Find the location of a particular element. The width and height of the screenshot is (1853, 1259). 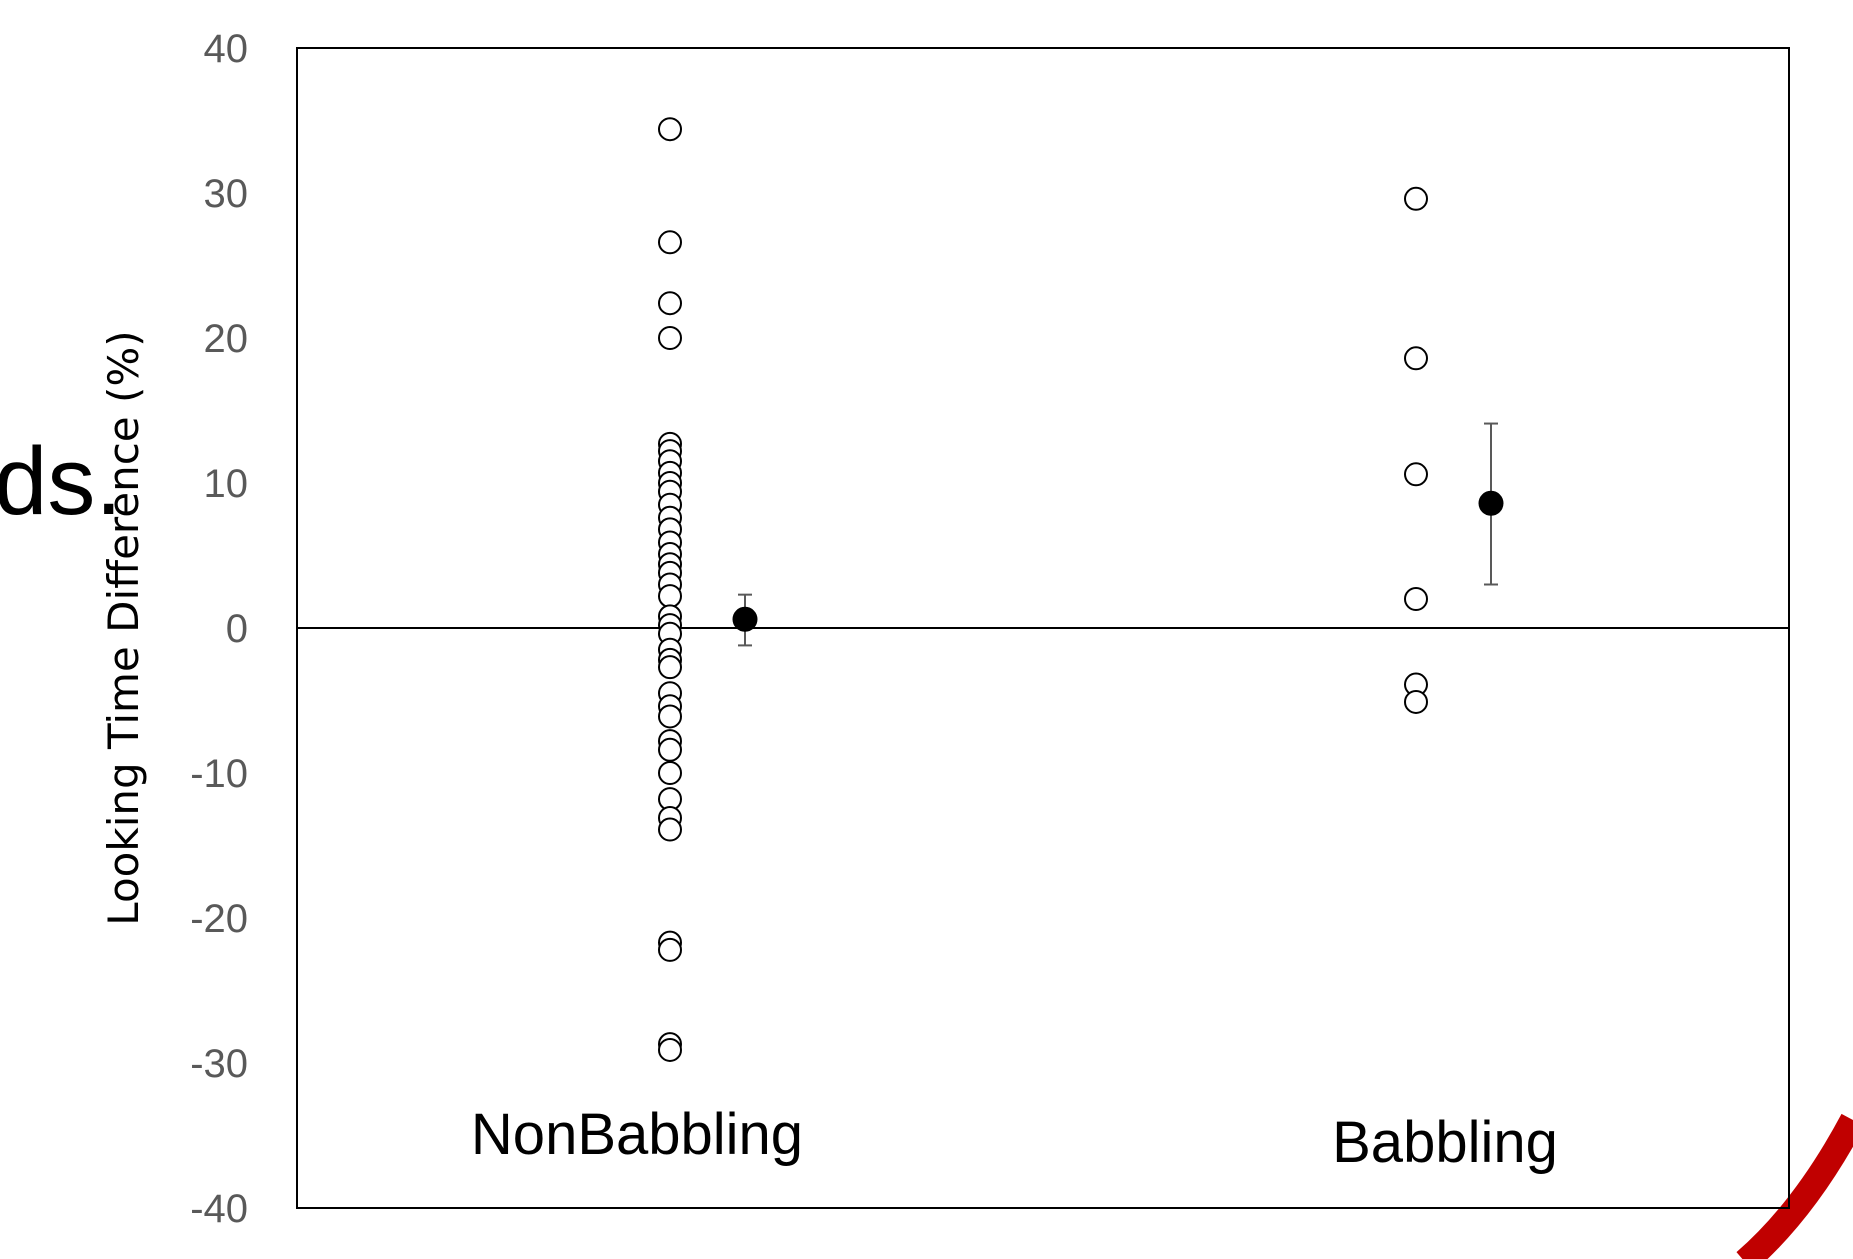

decorative-arc is located at coordinates (1794, 1186).